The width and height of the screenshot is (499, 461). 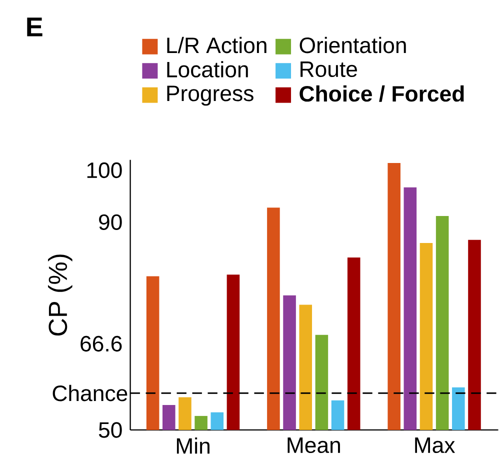 What do you see at coordinates (110, 222) in the screenshot?
I see `y-tick-label: 90` at bounding box center [110, 222].